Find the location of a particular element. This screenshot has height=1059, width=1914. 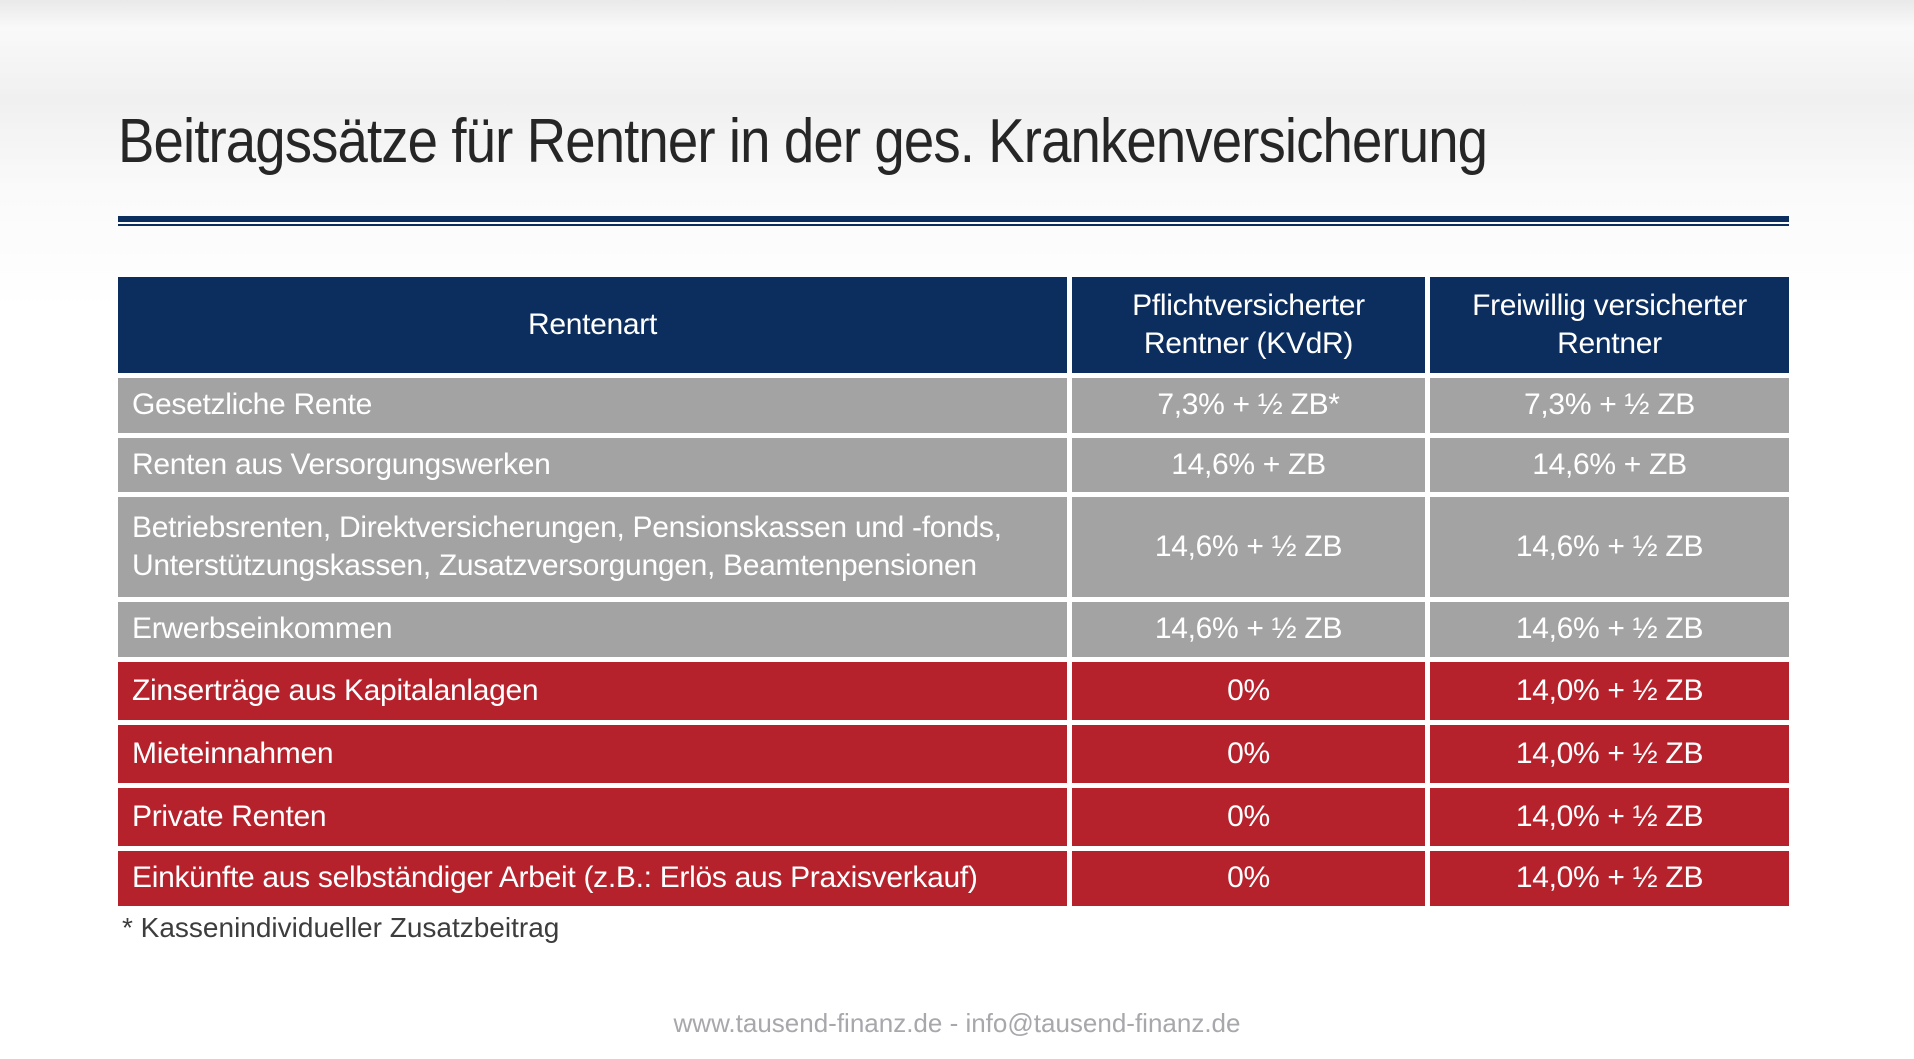

row-label: Zinserträge aus Kapitalanlagen is located at coordinates (592, 691).